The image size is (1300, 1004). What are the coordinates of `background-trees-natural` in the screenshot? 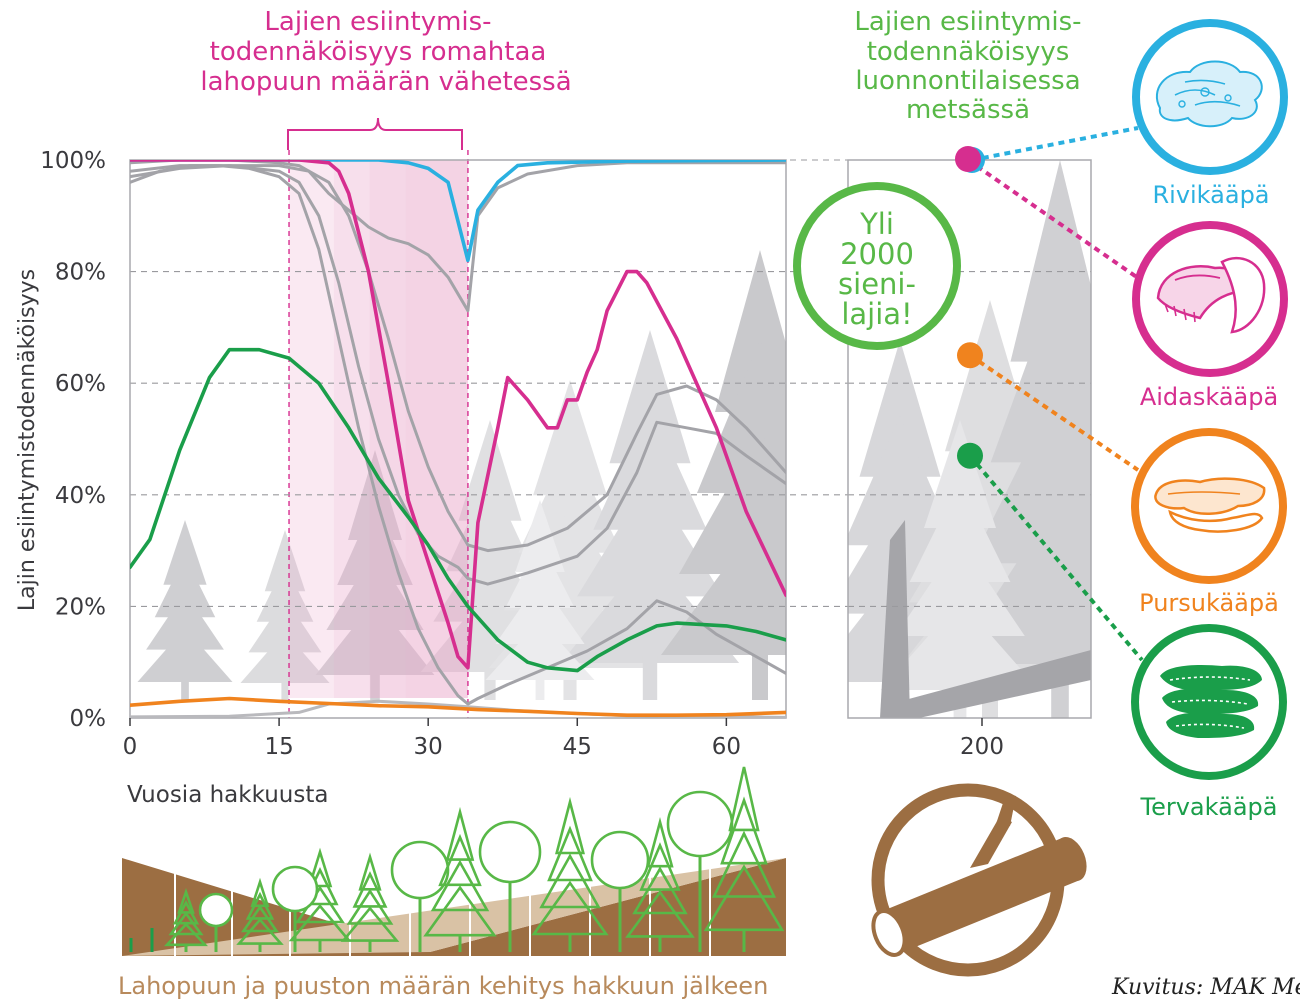 It's located at (969, 439).